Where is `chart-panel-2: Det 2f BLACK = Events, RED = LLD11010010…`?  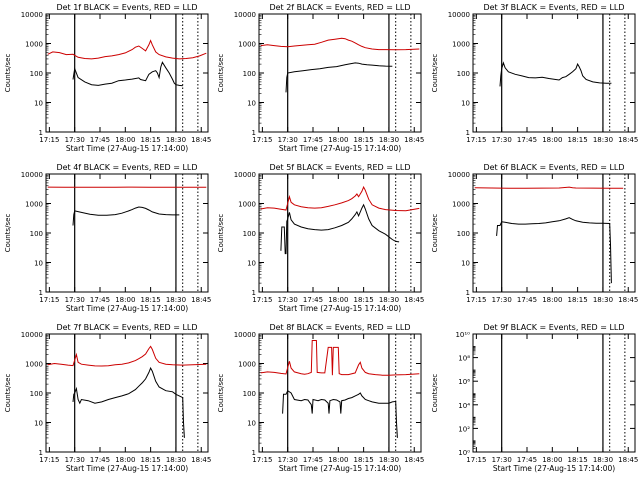
chart-panel-2: Det 2f BLACK = Events, RED = LLD11010010… is located at coordinates (320, 78).